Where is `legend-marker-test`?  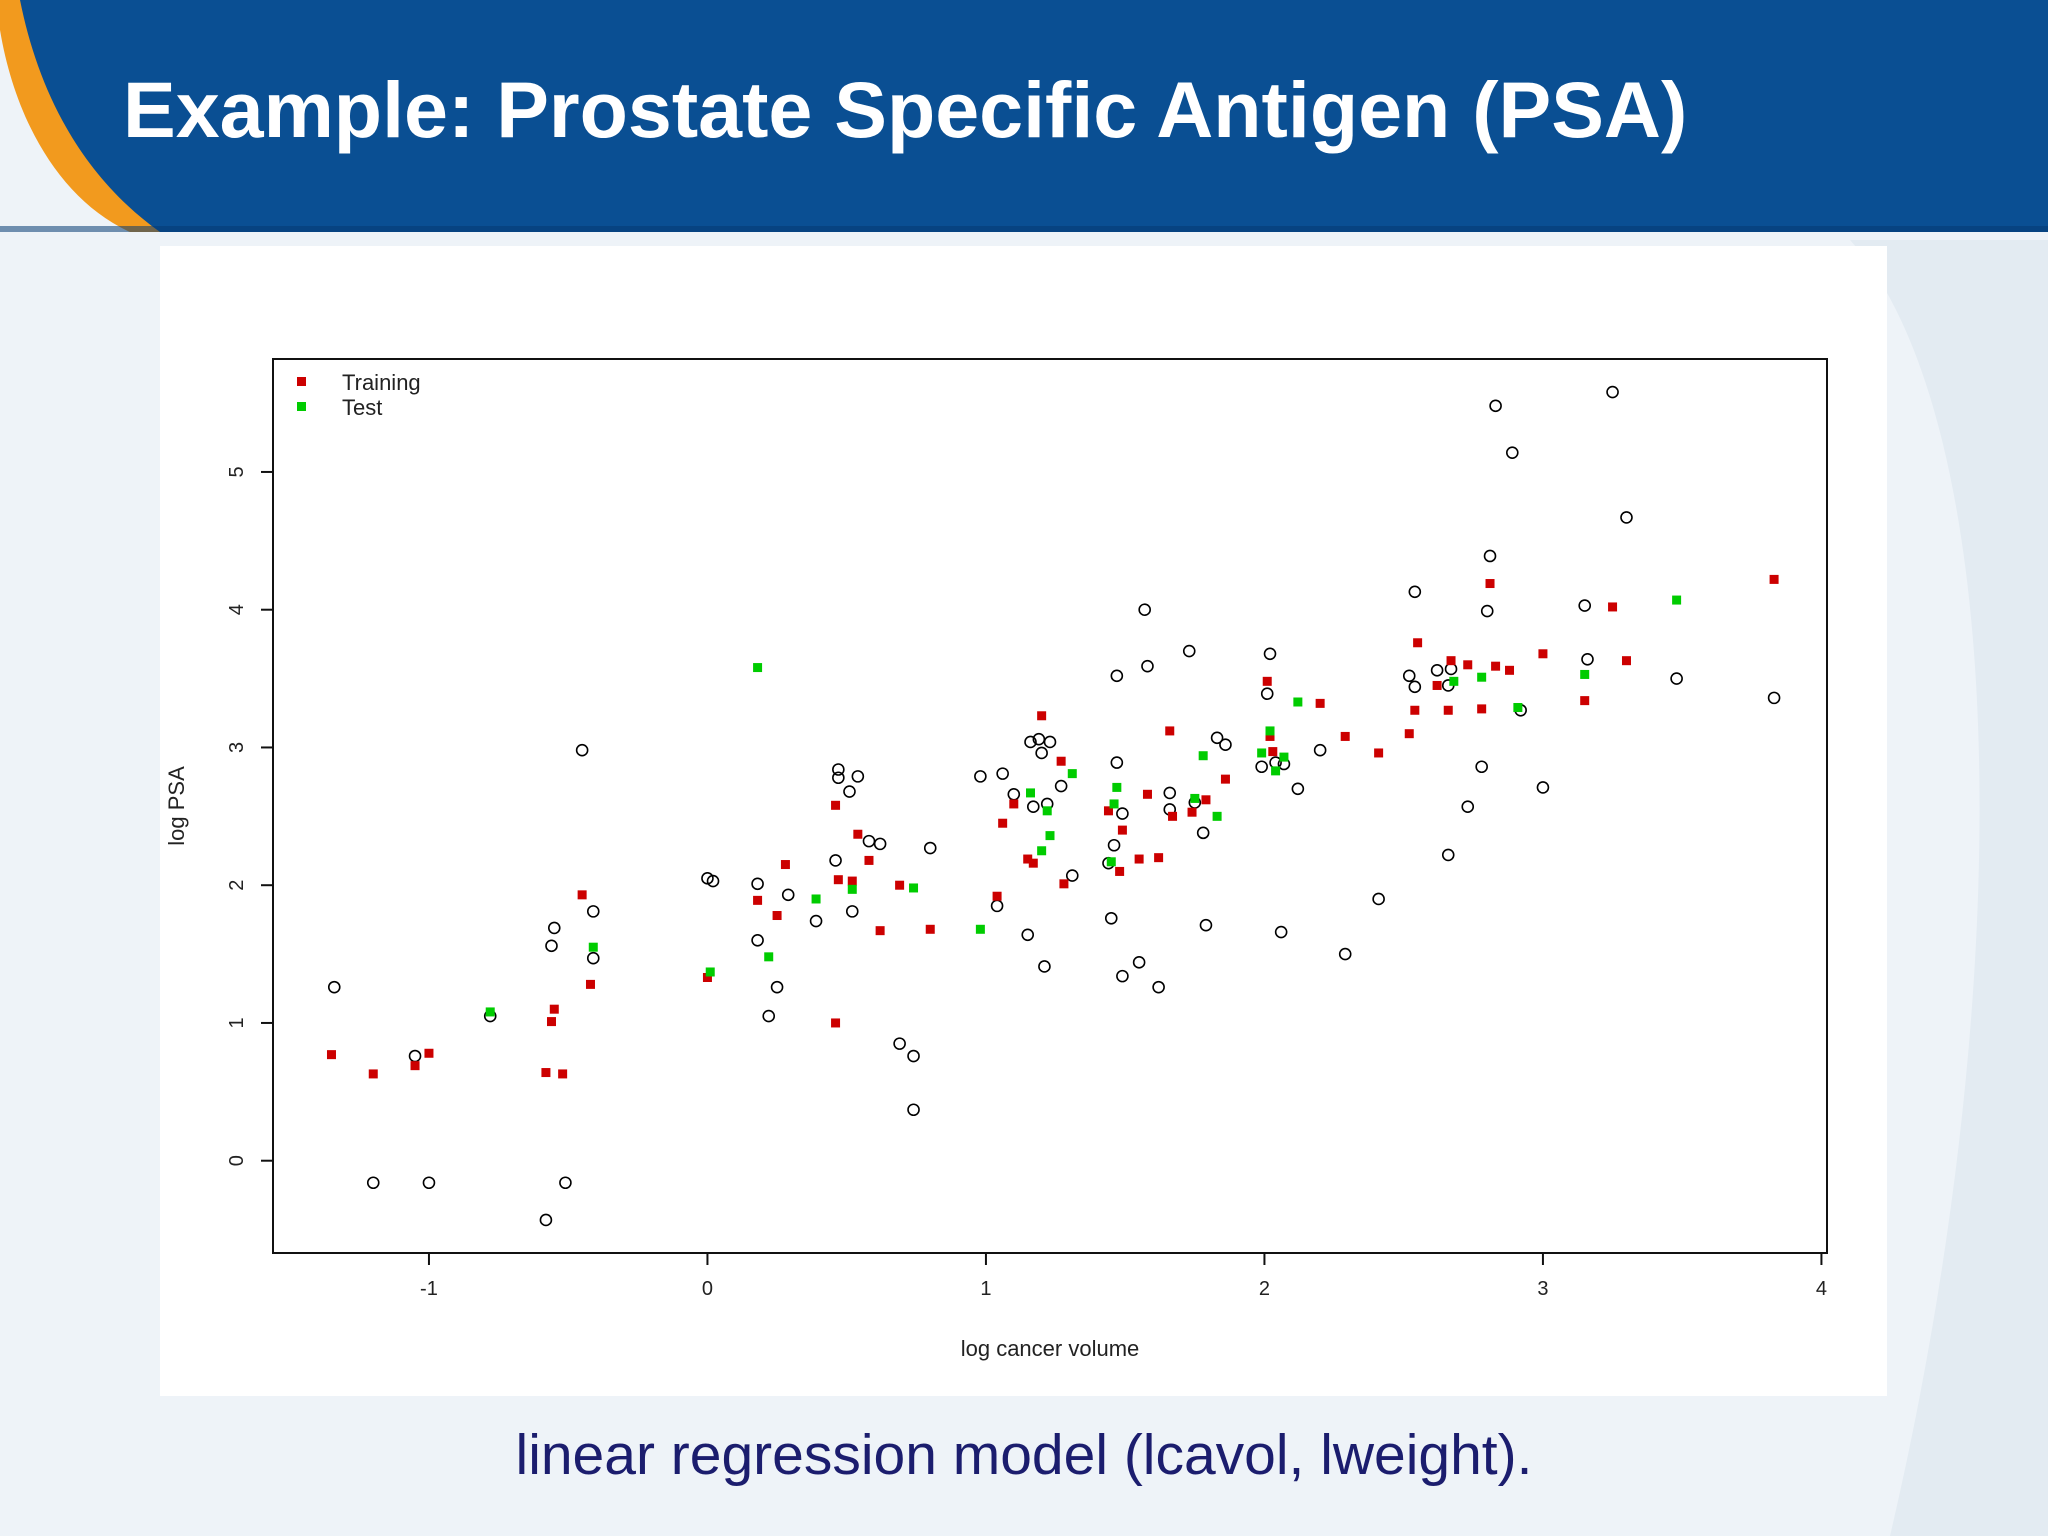 legend-marker-test is located at coordinates (301, 406).